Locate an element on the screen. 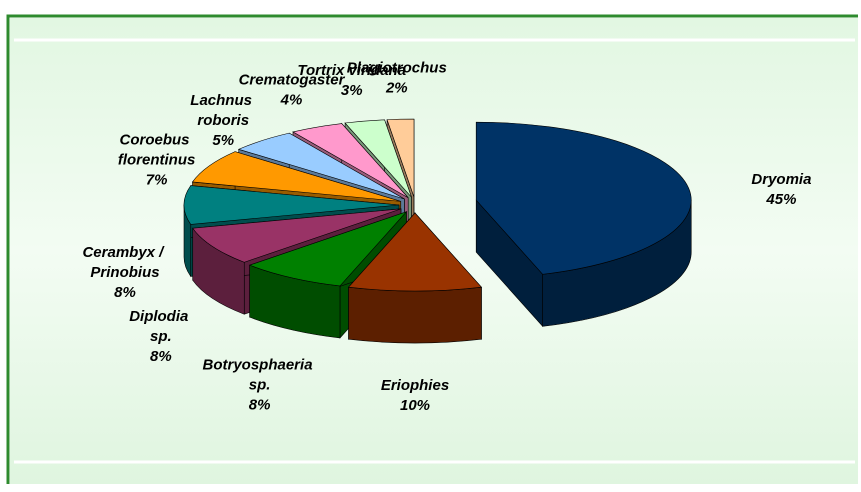 The height and width of the screenshot is (492, 861). slice-value-label: 10% is located at coordinates (415, 405).